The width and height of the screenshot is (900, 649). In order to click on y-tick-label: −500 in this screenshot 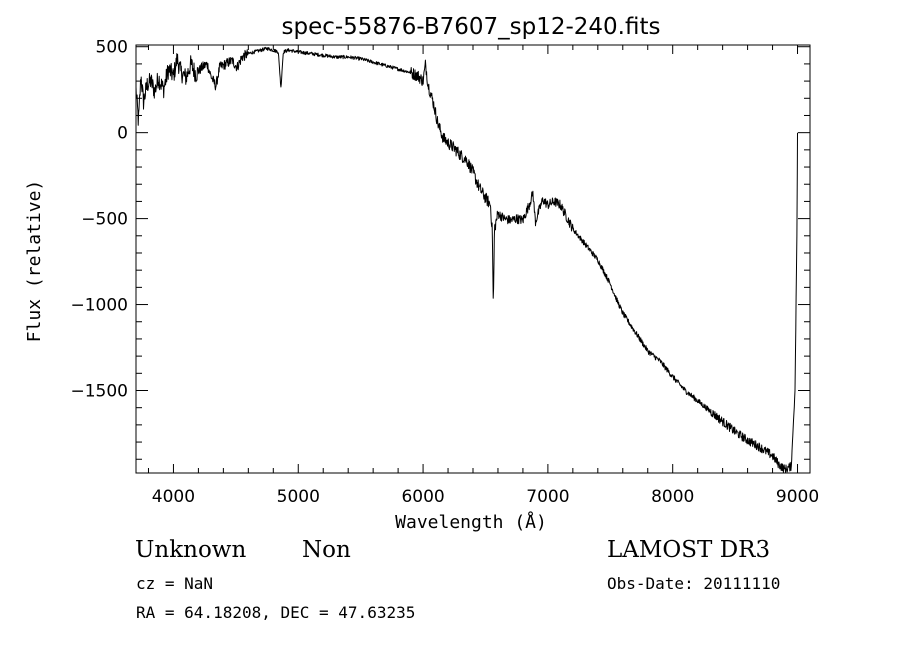, I will do `click(104, 220)`.